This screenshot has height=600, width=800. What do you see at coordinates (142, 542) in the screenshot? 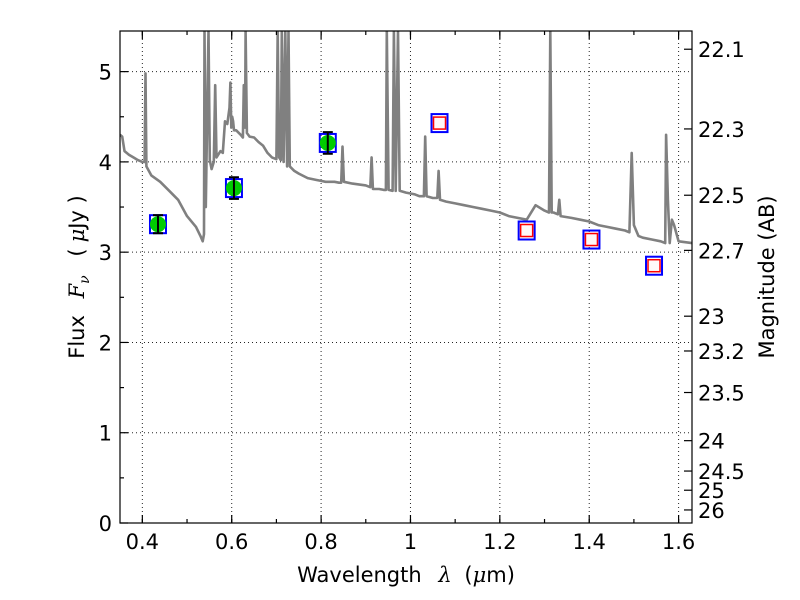
I see `x-tick-label: 0.4` at bounding box center [142, 542].